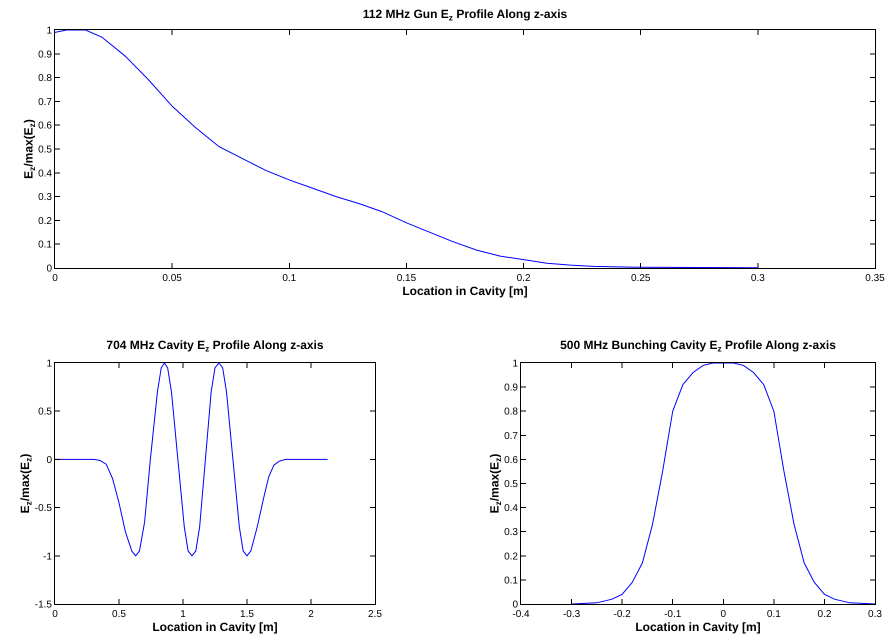  What do you see at coordinates (673, 614) in the screenshot?
I see `x-tick-label: -0.1` at bounding box center [673, 614].